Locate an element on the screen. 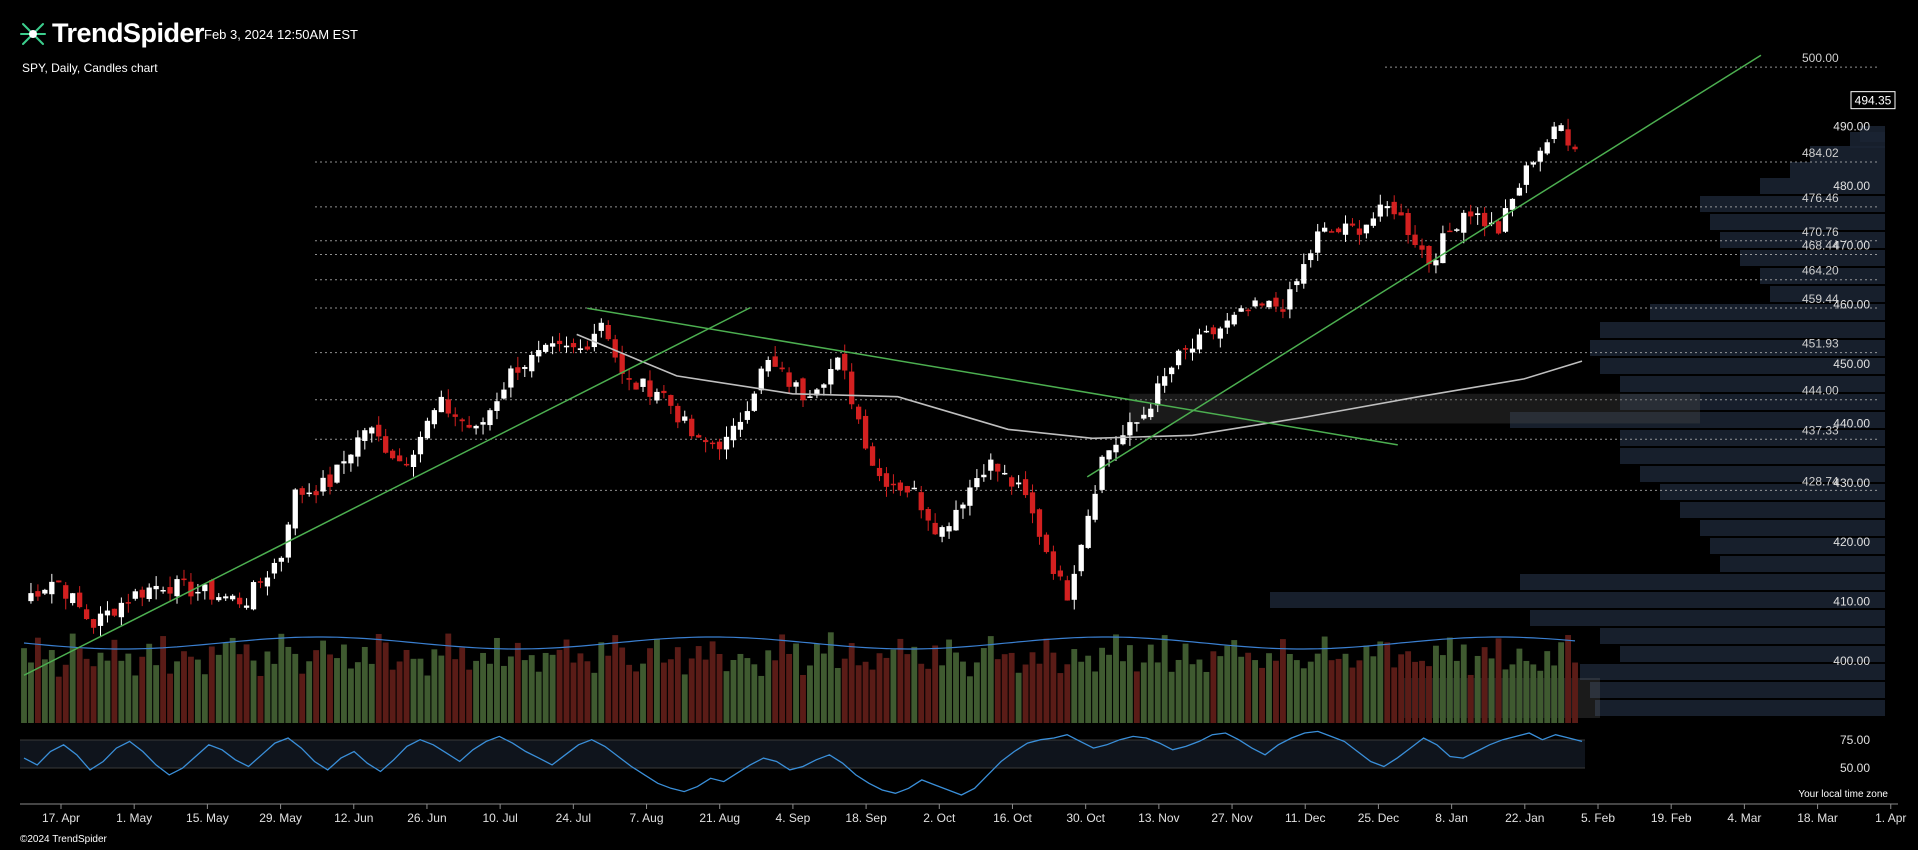  rsi-line is located at coordinates (803, 763).